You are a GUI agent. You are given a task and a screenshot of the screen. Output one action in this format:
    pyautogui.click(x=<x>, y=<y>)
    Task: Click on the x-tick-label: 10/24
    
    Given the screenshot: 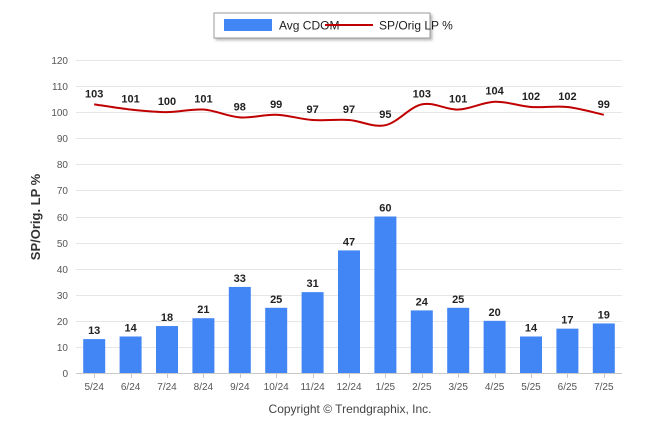 What is the action you would take?
    pyautogui.click(x=276, y=387)
    